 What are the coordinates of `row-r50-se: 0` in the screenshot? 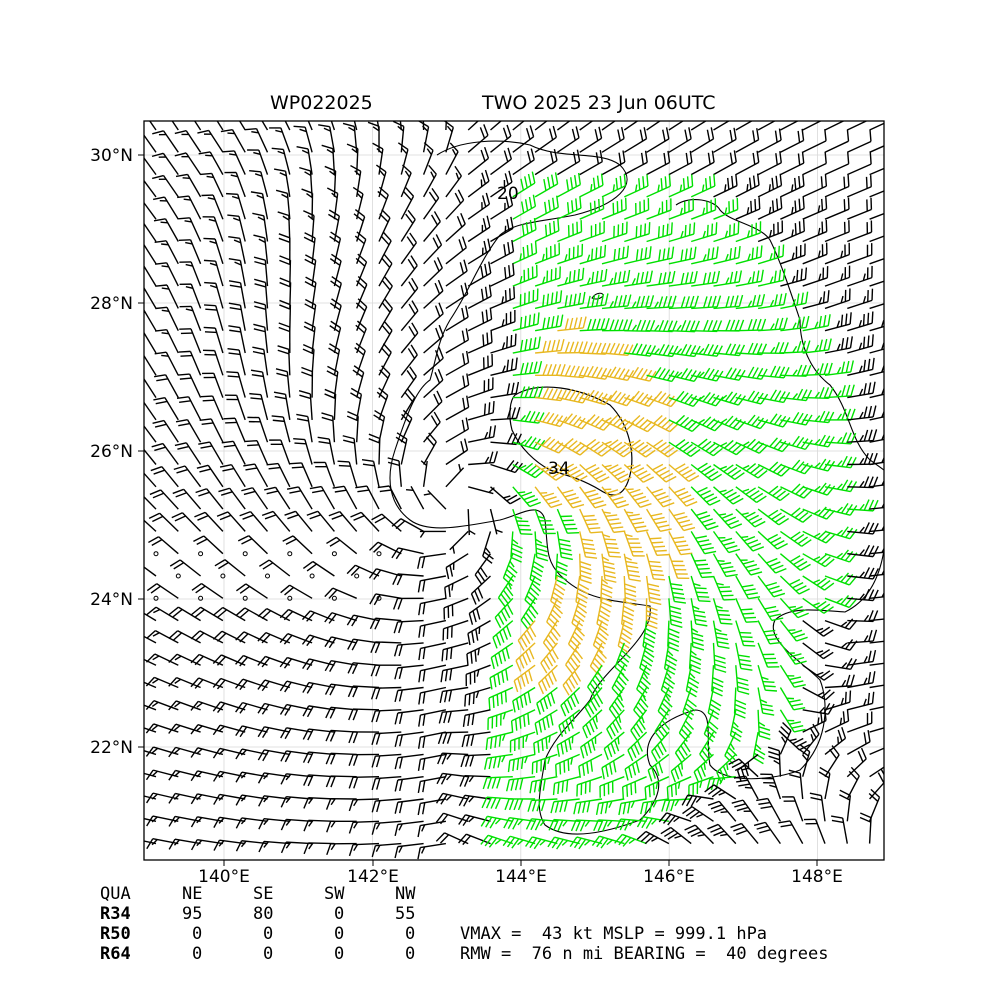 It's located at (268, 934).